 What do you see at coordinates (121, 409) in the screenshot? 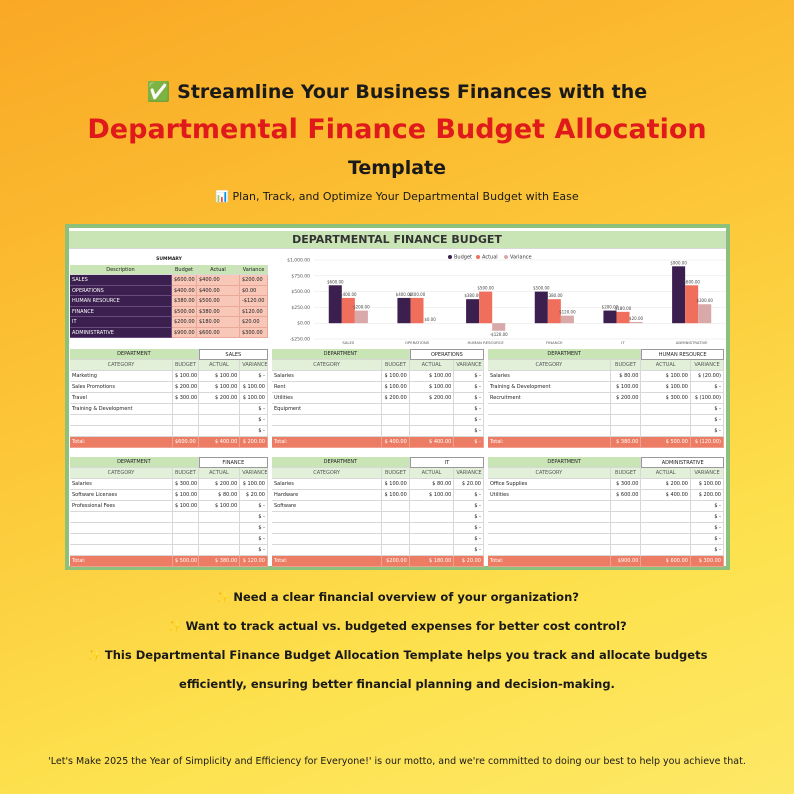
I see `table-cell: Training & Development` at bounding box center [121, 409].